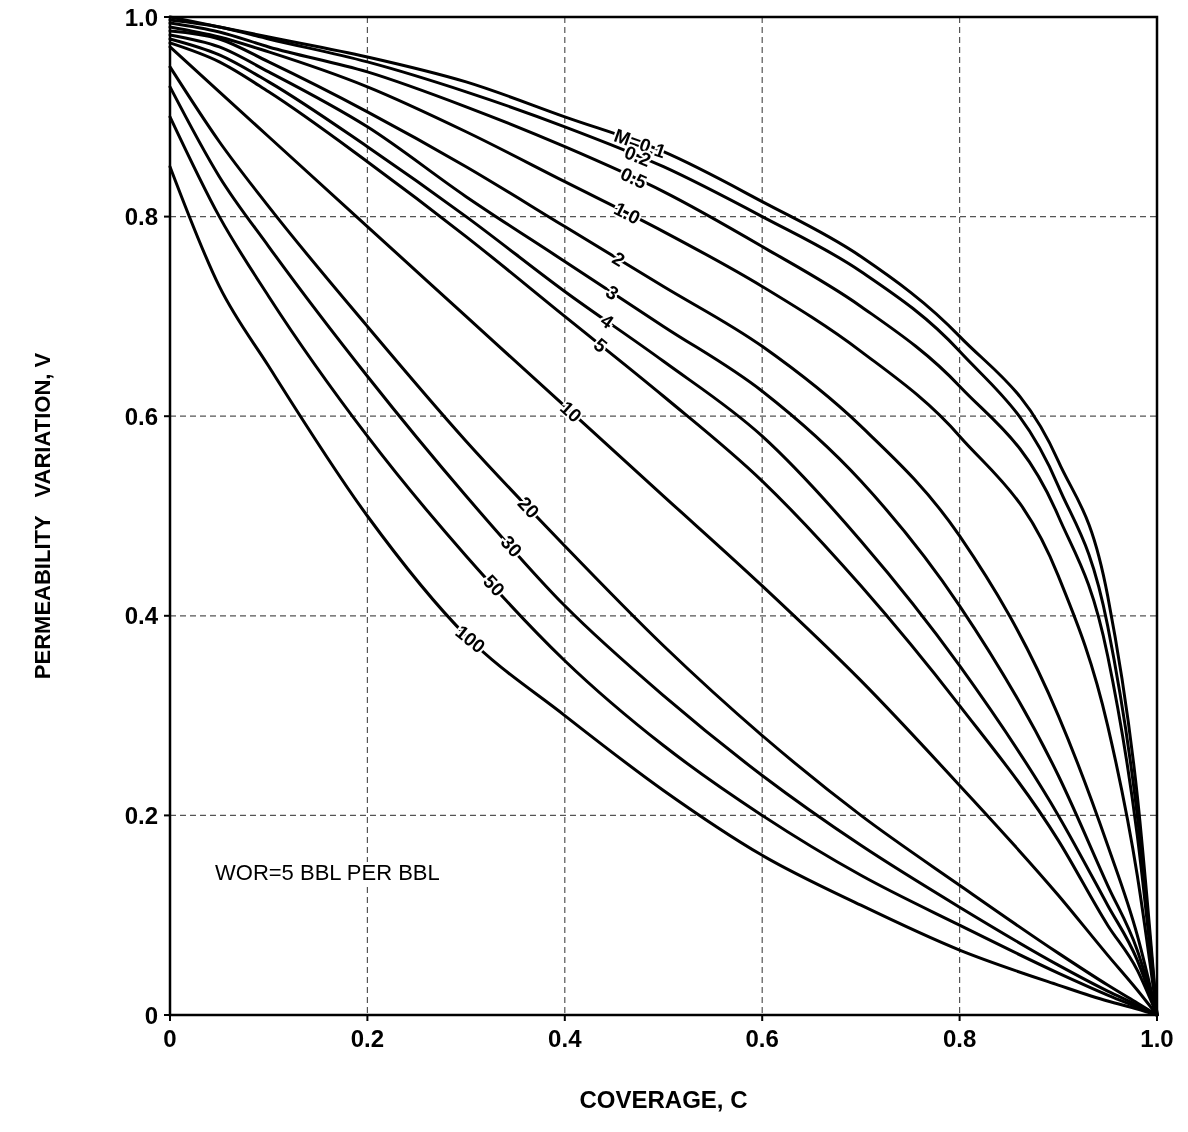  I want to click on y-tick-label: 0.4, so click(141, 616).